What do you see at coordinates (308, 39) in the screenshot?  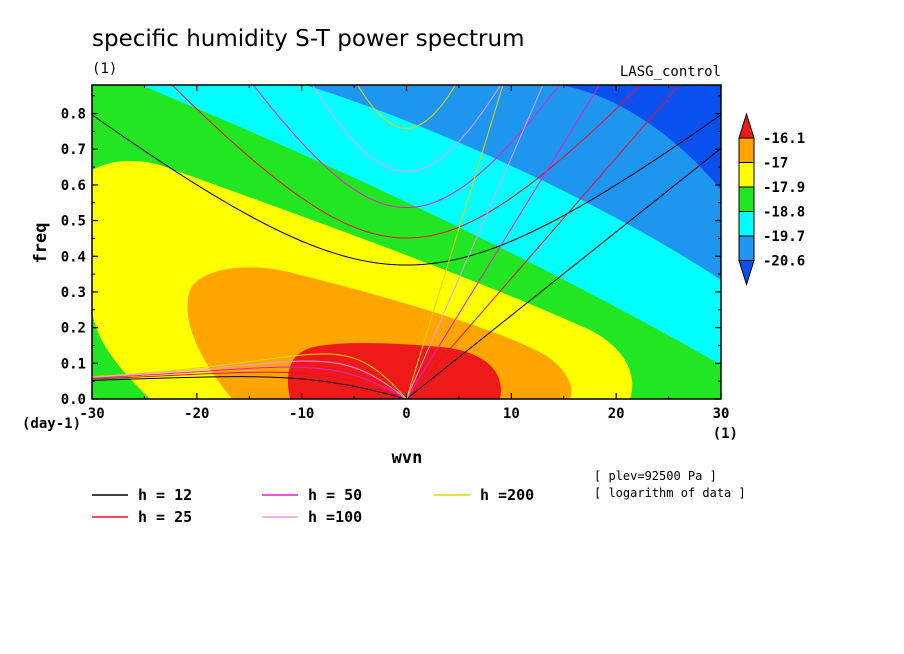 I see `chart-title: specific humidity S-T power spectrum` at bounding box center [308, 39].